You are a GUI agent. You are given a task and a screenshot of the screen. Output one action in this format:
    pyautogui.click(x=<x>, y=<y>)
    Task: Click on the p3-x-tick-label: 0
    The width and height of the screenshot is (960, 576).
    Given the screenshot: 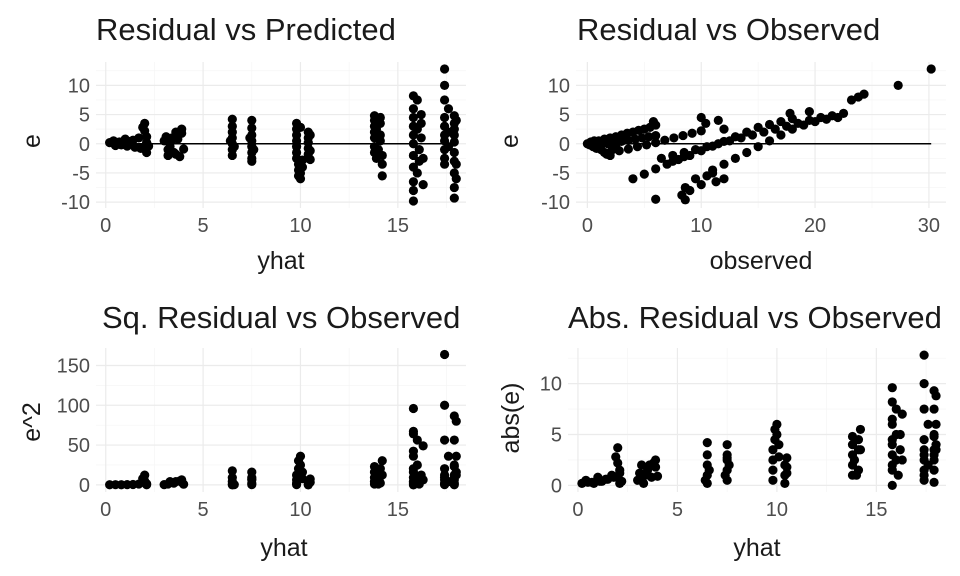 What is the action you would take?
    pyautogui.click(x=105, y=510)
    